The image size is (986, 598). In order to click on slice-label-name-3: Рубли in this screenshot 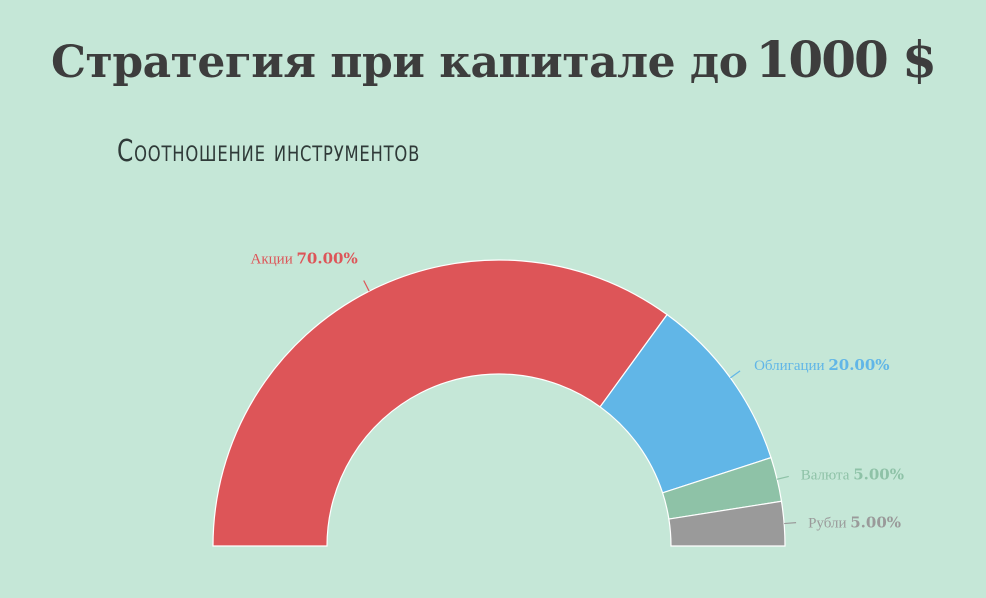, I will do `click(829, 524)`.